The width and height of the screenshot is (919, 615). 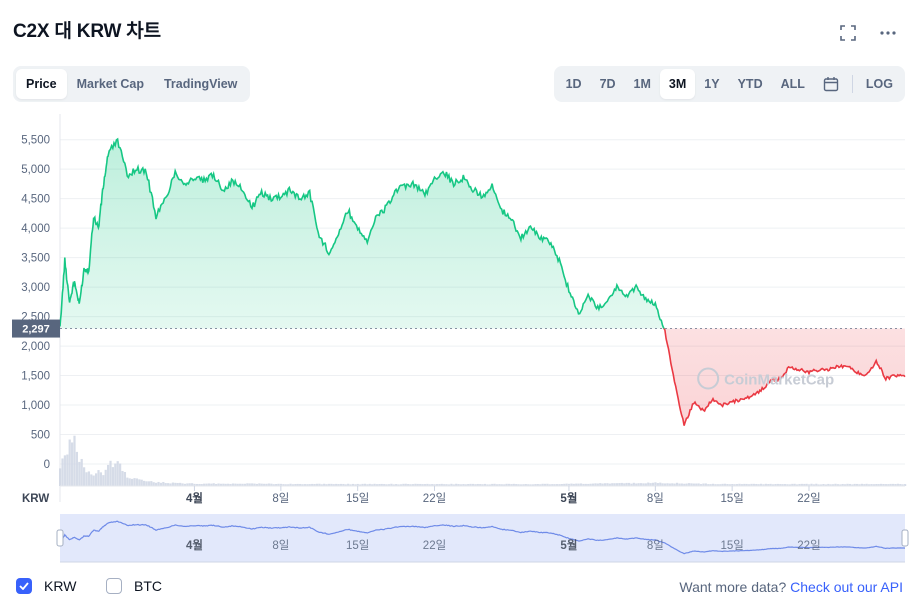 What do you see at coordinates (879, 84) in the screenshot?
I see `log-toggle: LOG` at bounding box center [879, 84].